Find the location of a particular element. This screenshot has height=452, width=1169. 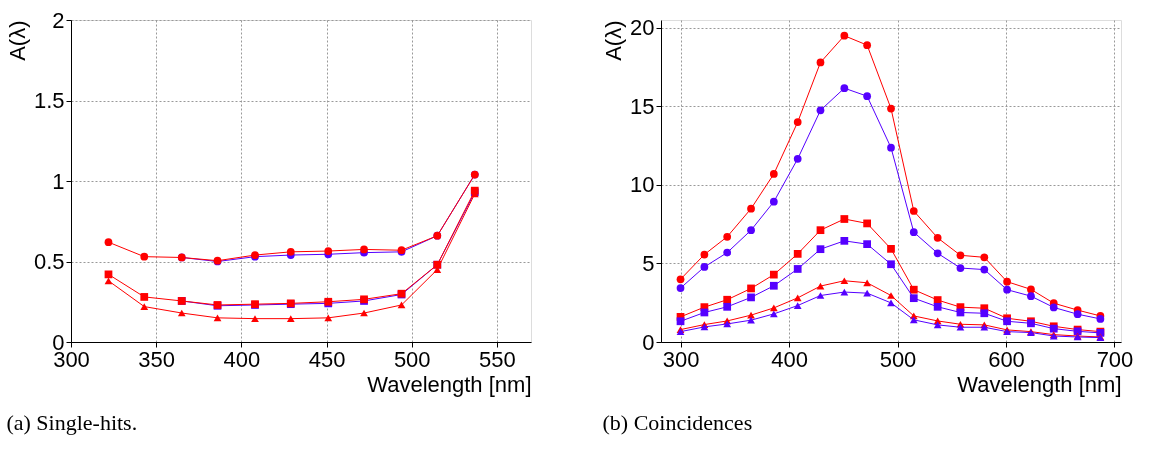

x-tick-label: 550 is located at coordinates (497, 359).